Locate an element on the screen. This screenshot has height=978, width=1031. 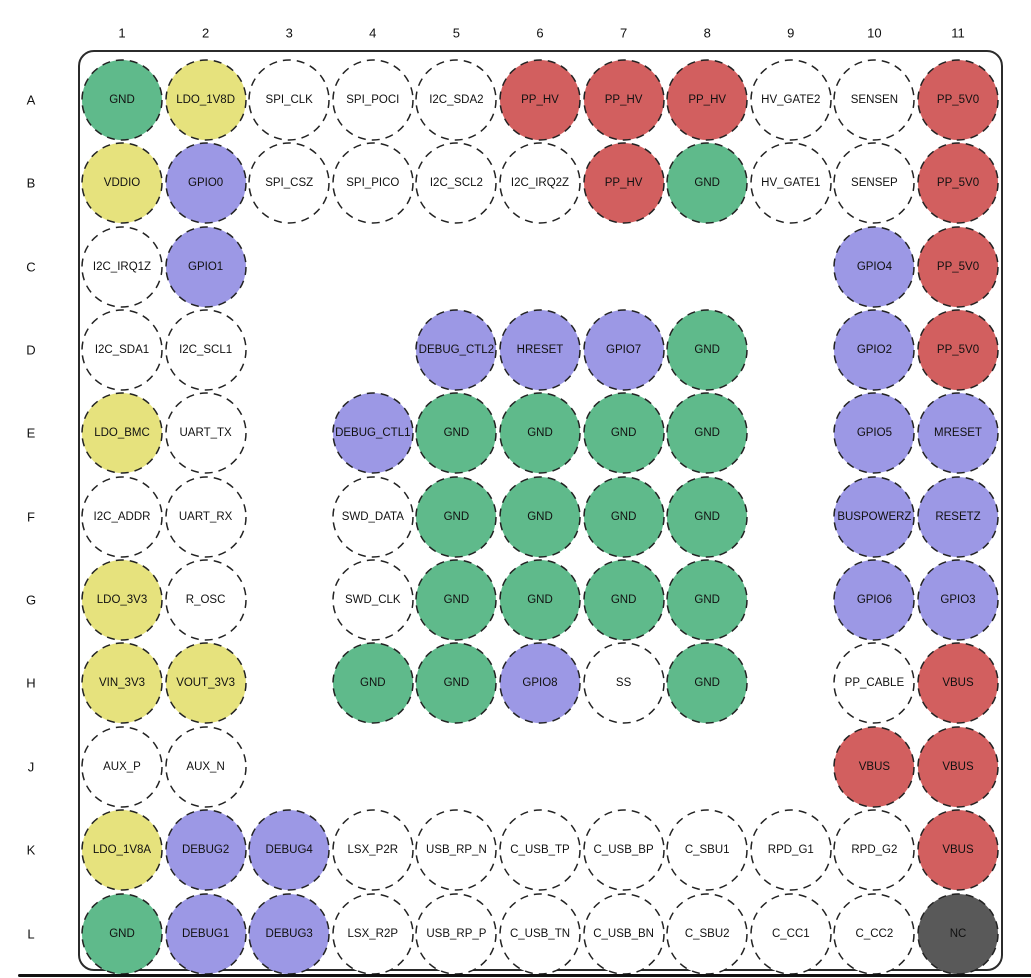
pin-B4: SPI_PICO is located at coordinates (373, 183).